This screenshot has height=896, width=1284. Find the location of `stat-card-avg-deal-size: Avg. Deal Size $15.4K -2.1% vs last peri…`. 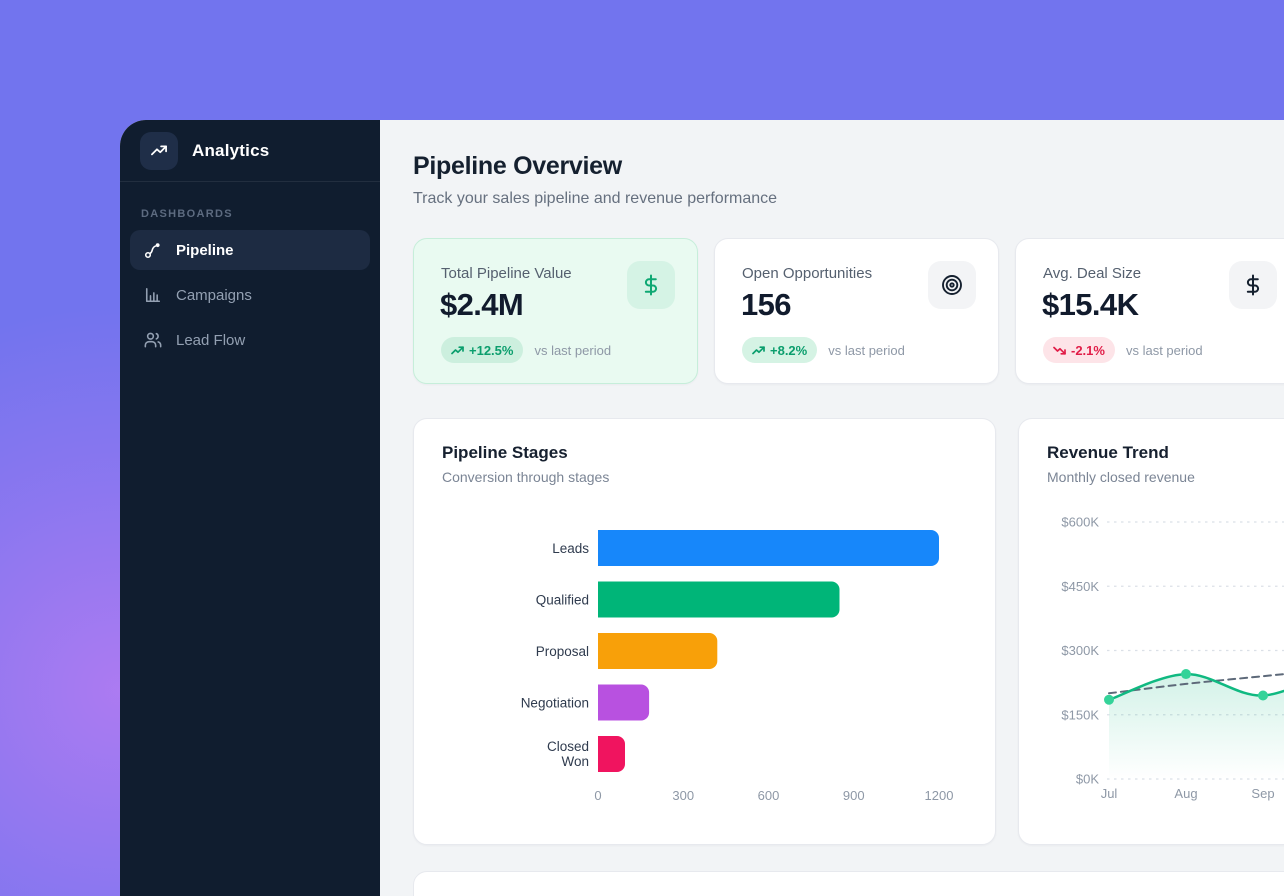

stat-card-avg-deal-size: Avg. Deal Size $15.4K -2.1% vs last peri… is located at coordinates (1149, 311).